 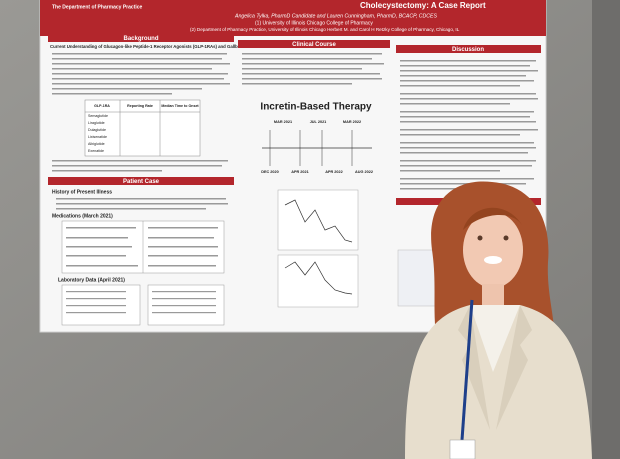 I want to click on section-heading: Background, so click(x=140, y=39).